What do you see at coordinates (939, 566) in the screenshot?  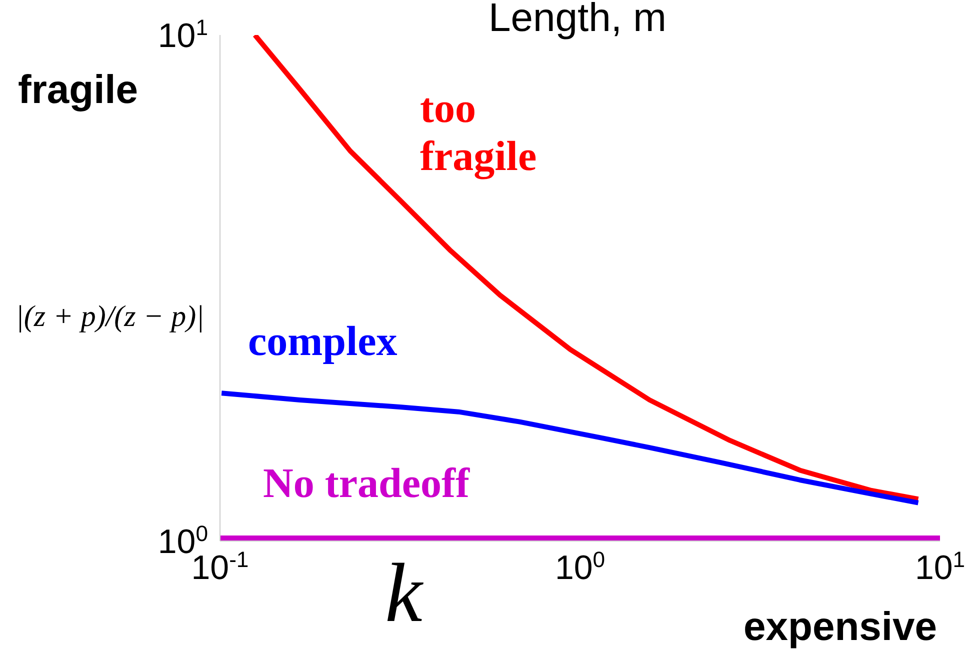 I see `x-tick-label: 10$^{1}$` at bounding box center [939, 566].